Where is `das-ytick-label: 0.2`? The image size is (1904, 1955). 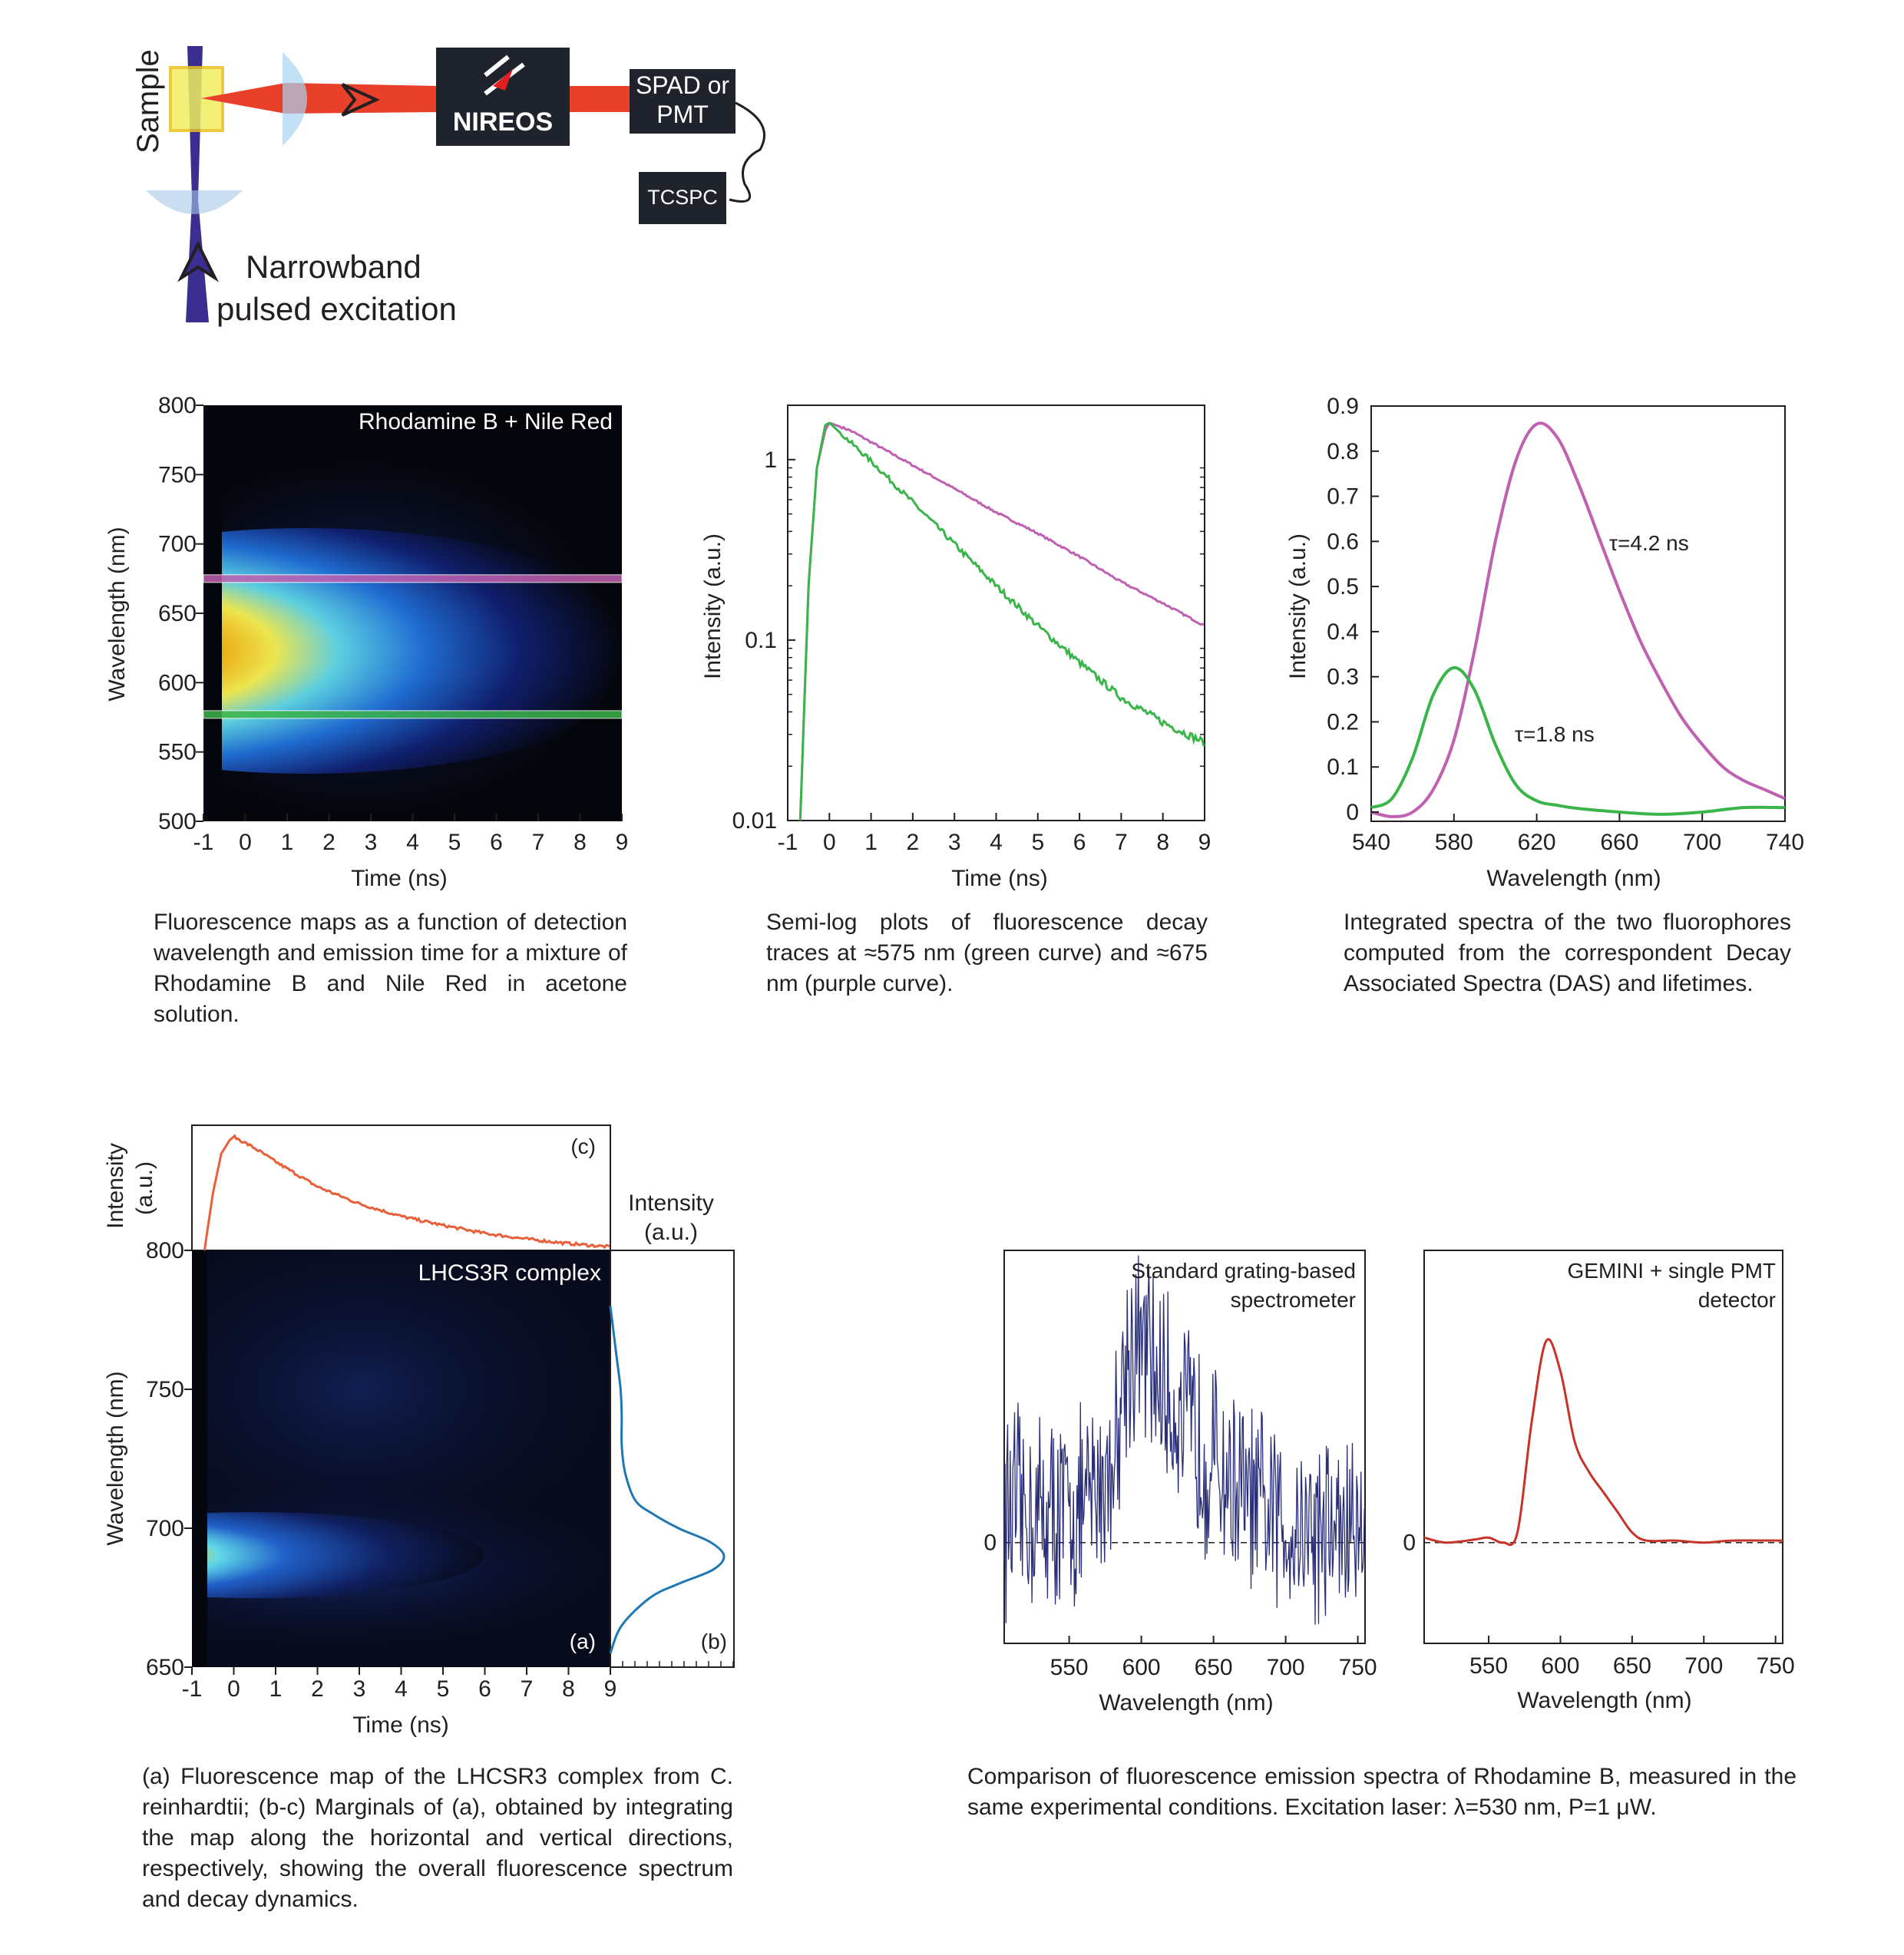 das-ytick-label: 0.2 is located at coordinates (1343, 722).